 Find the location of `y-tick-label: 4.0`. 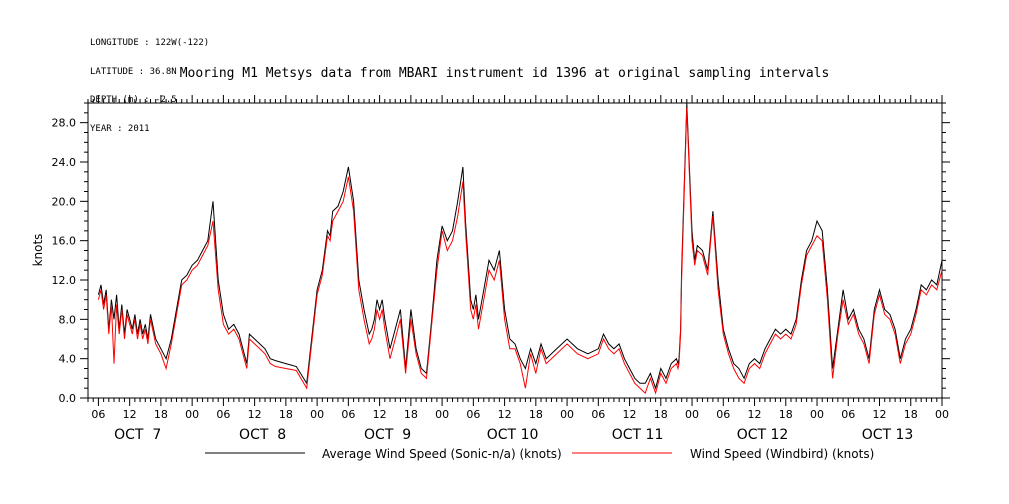

y-tick-label: 4.0 is located at coordinates (68, 359).